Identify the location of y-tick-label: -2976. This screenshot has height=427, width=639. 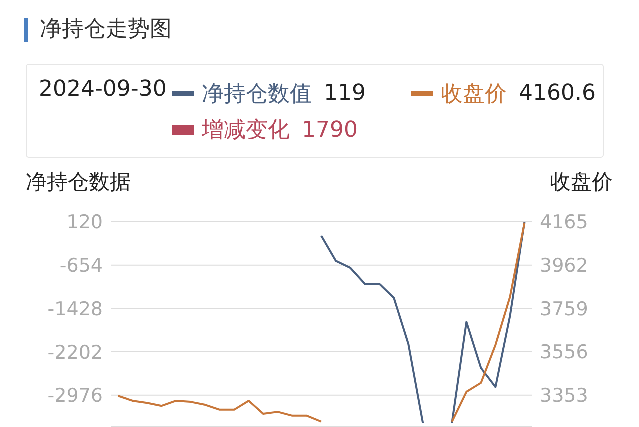
(75, 396).